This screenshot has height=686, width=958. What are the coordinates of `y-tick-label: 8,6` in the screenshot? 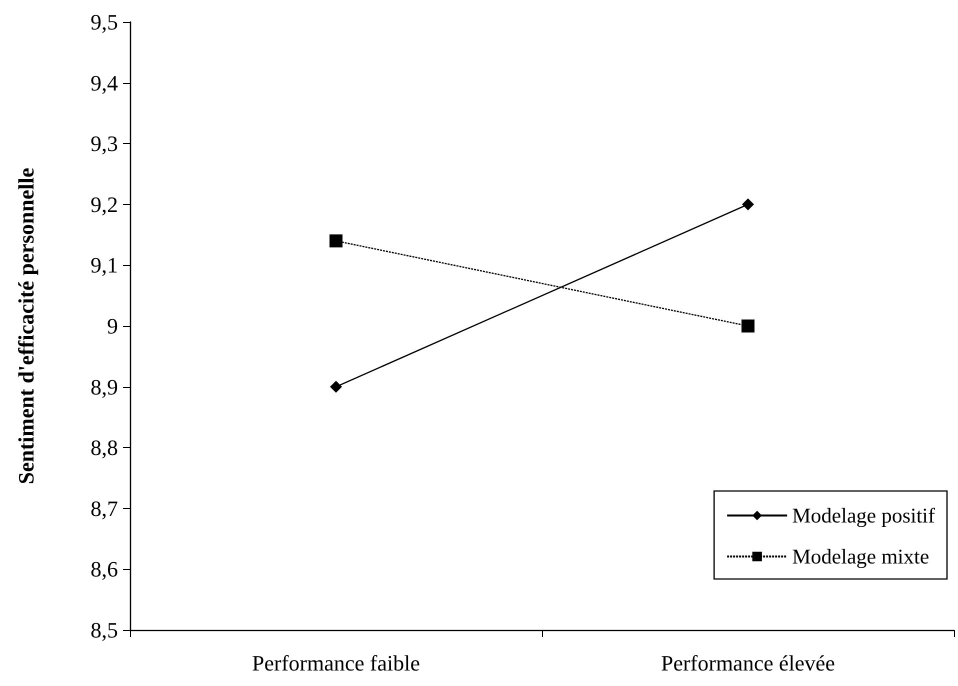 It's located at (104, 569).